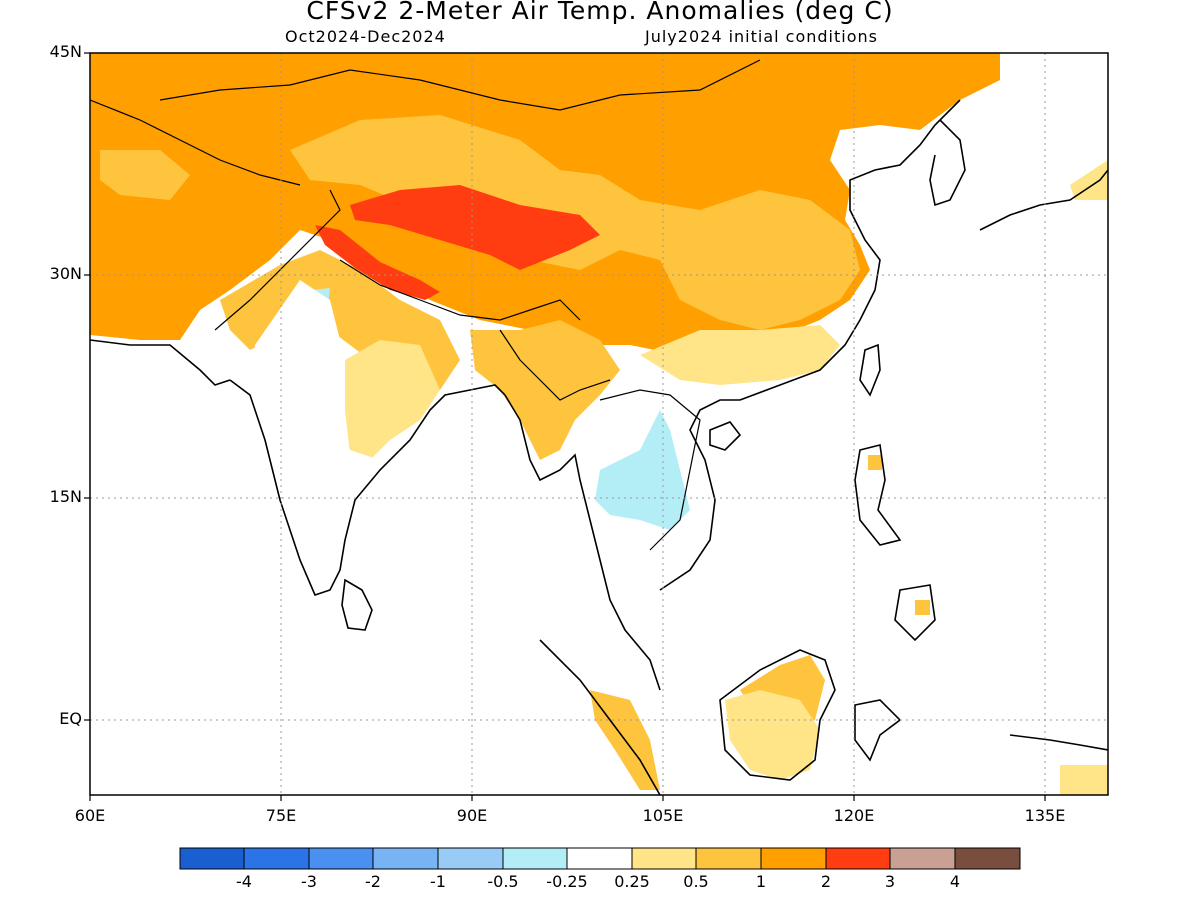  Describe the element at coordinates (699, 495) in the screenshot. I see `coast-vietnam` at that location.